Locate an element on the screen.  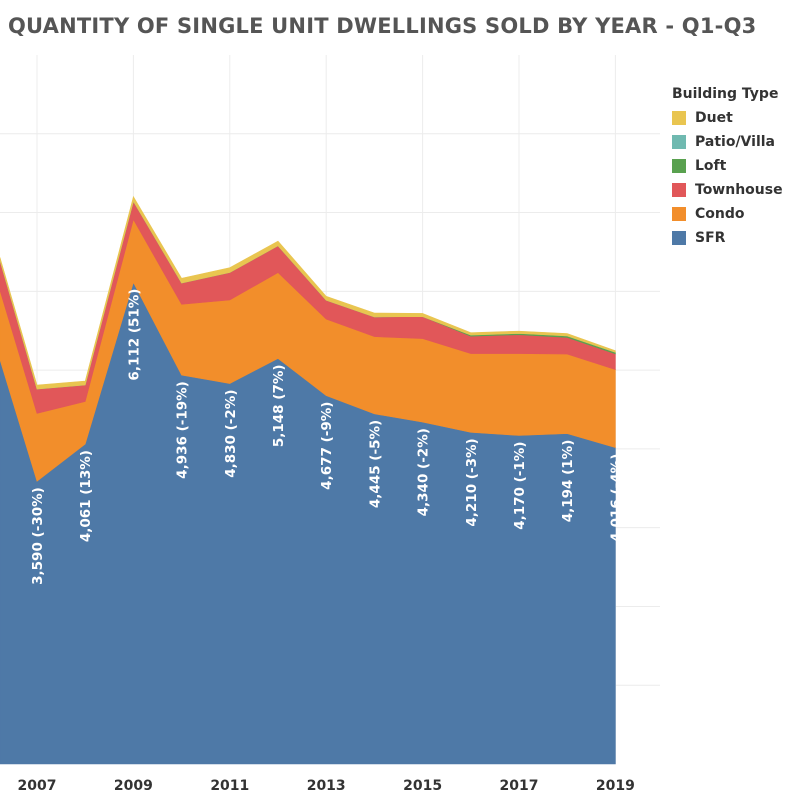
x-tick-label: 2007 is located at coordinates (37, 786).